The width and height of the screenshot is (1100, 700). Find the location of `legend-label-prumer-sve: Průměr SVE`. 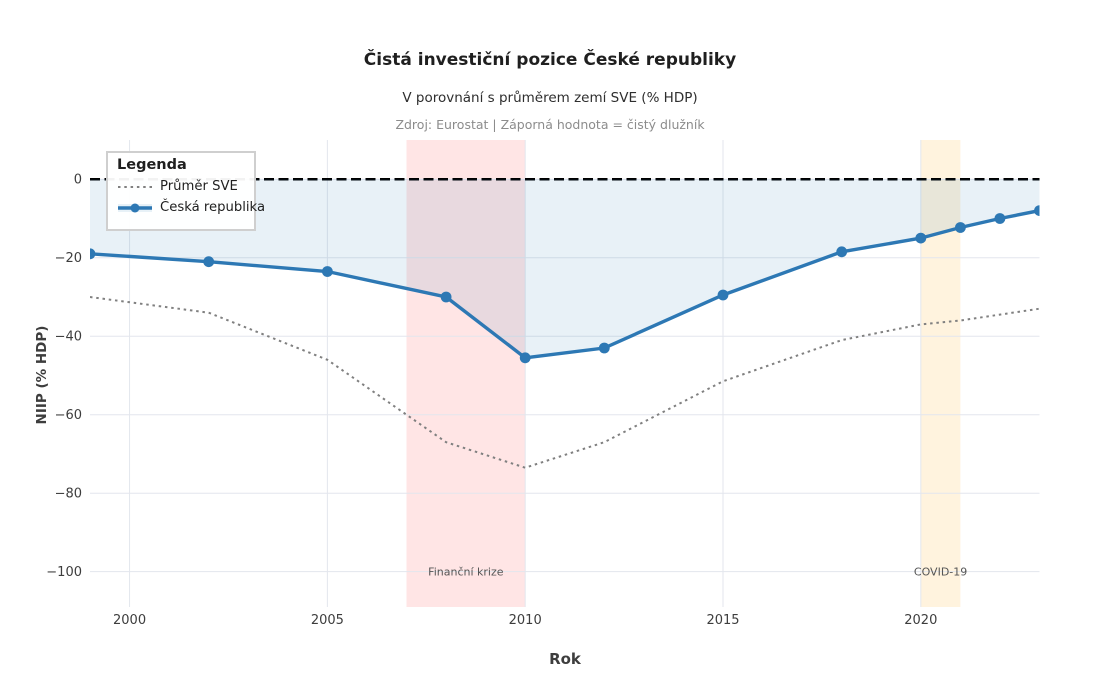

legend-label-prumer-sve: Průměr SVE is located at coordinates (199, 186).